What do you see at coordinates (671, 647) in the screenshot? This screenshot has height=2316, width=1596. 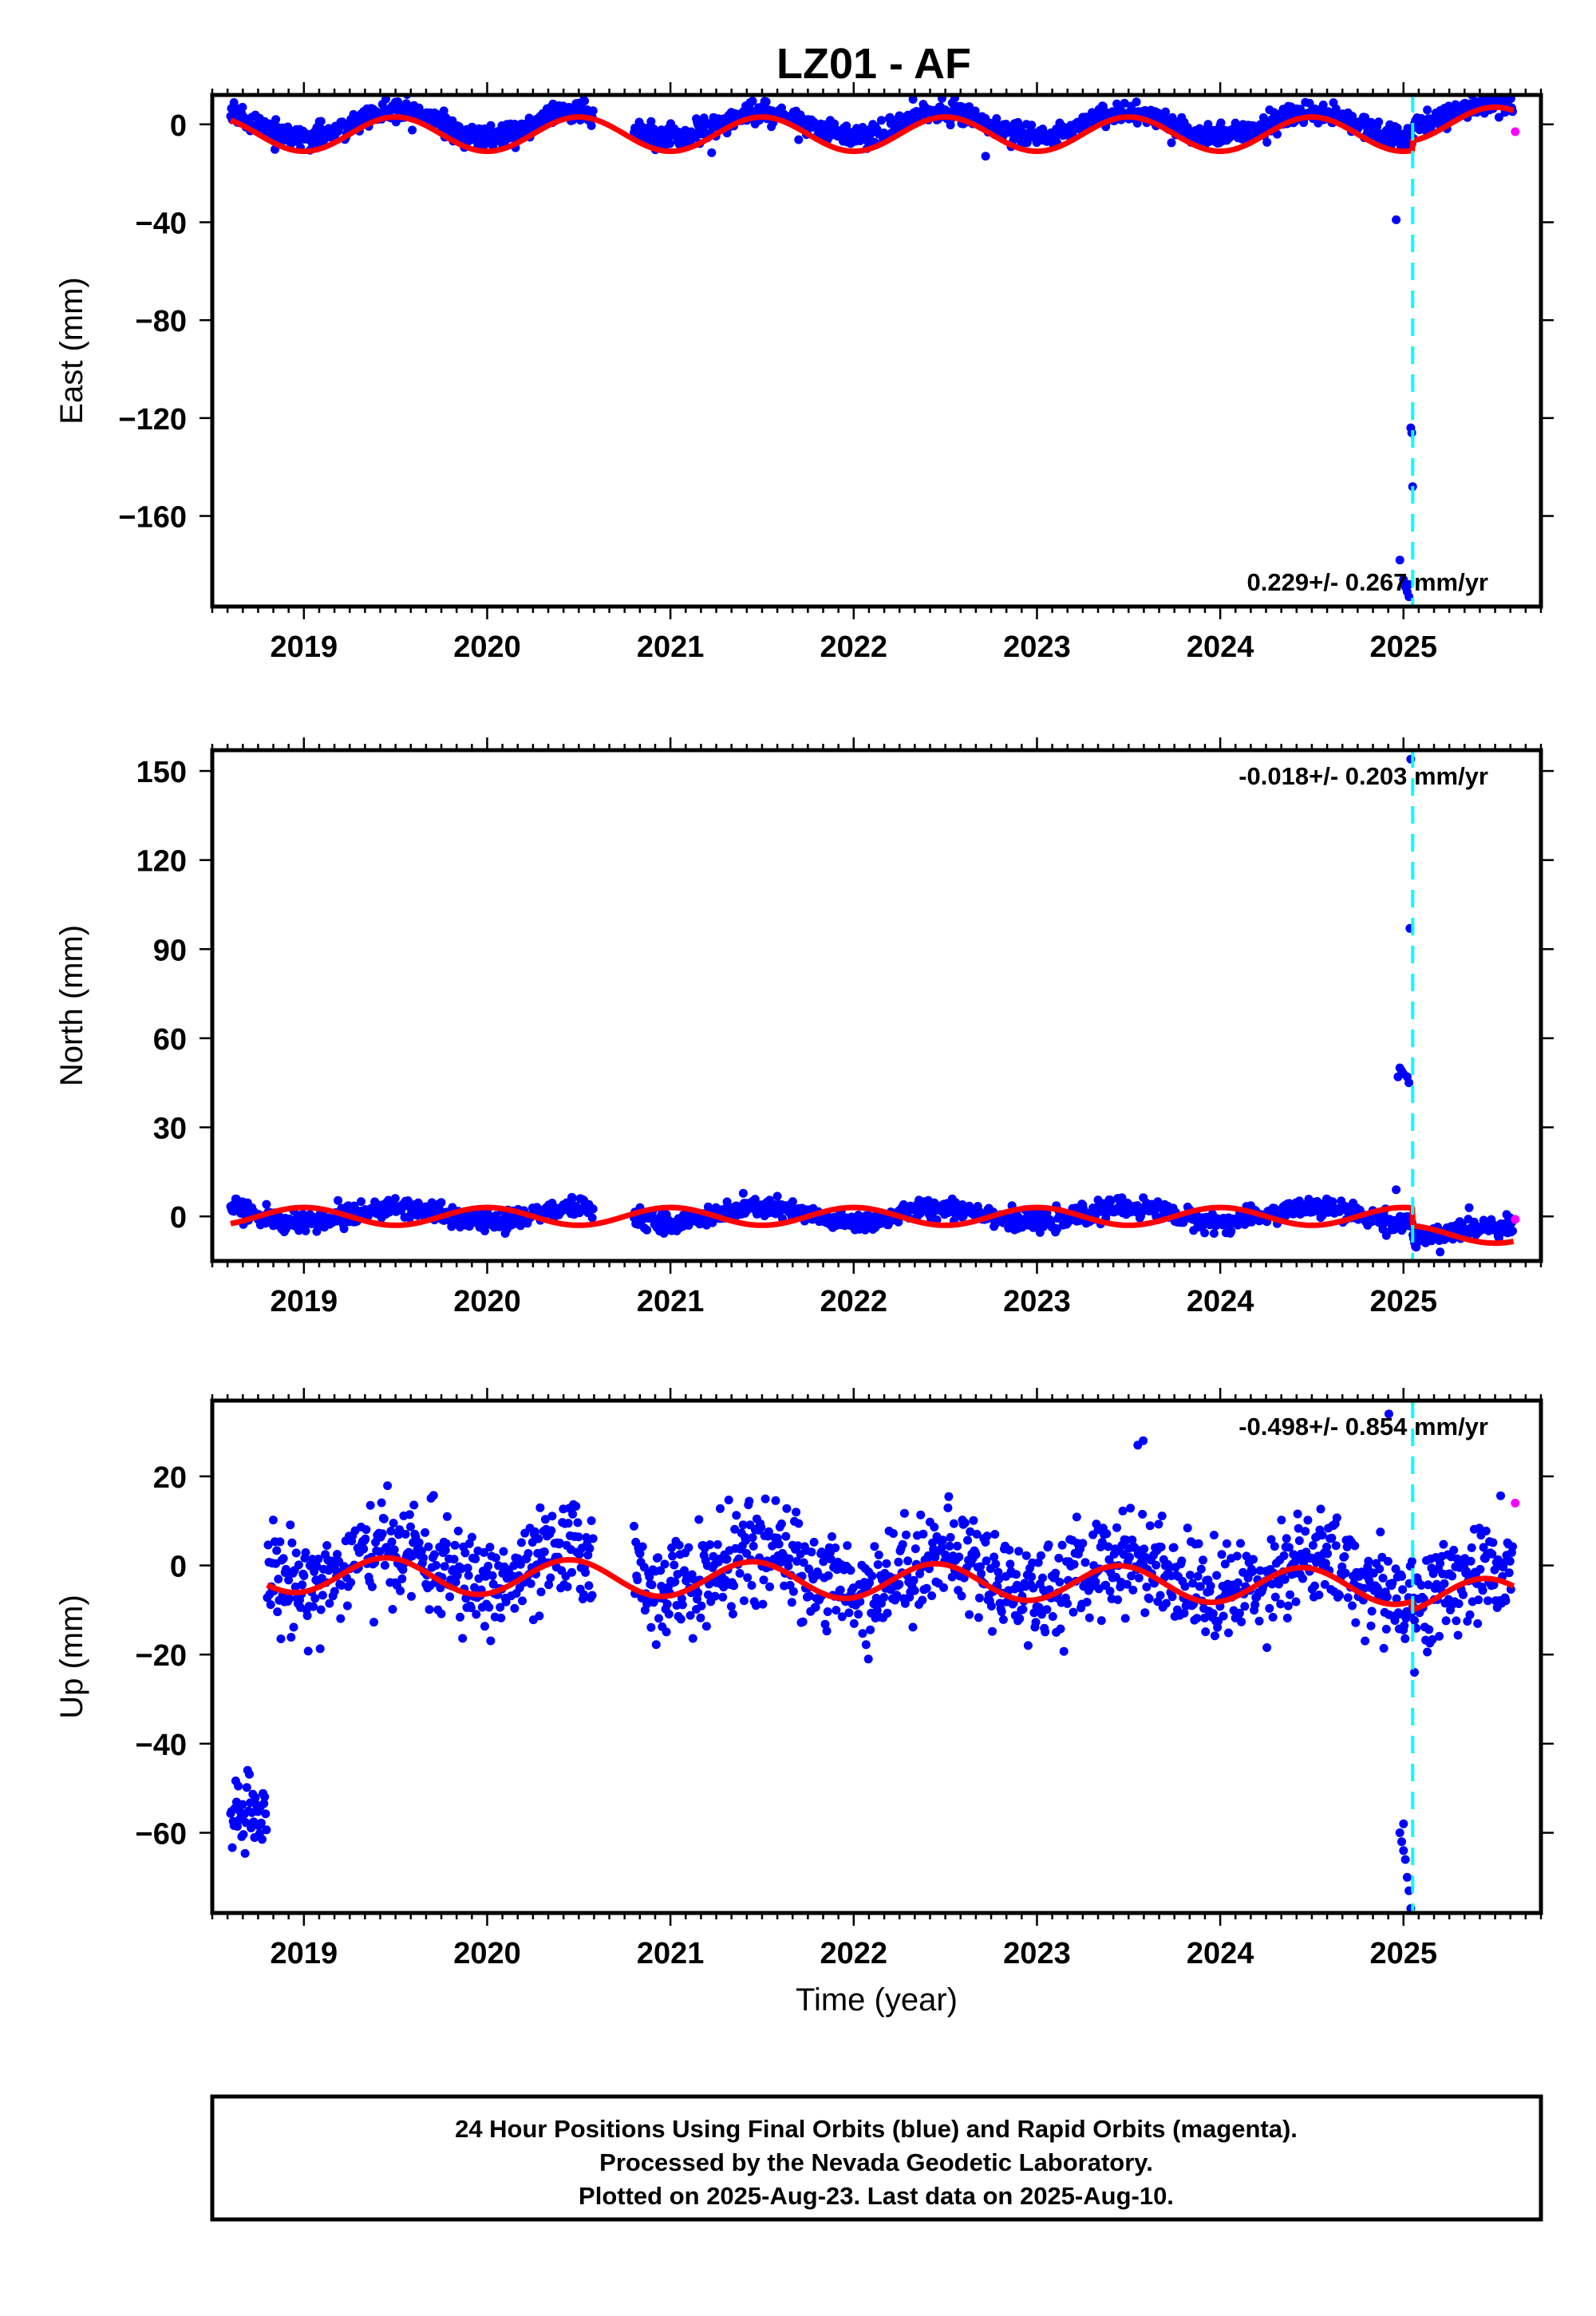 I see `east-x-tick-label: 2021` at bounding box center [671, 647].